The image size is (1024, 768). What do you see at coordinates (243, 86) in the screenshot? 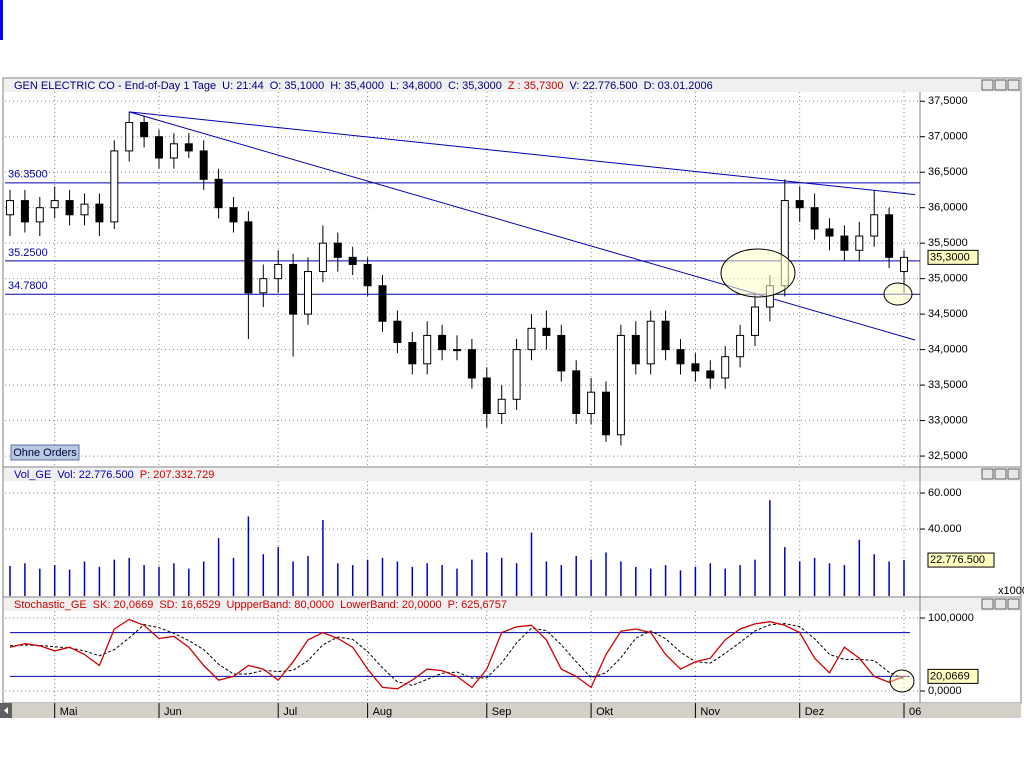
I see `header-item: U: 21:44` at bounding box center [243, 86].